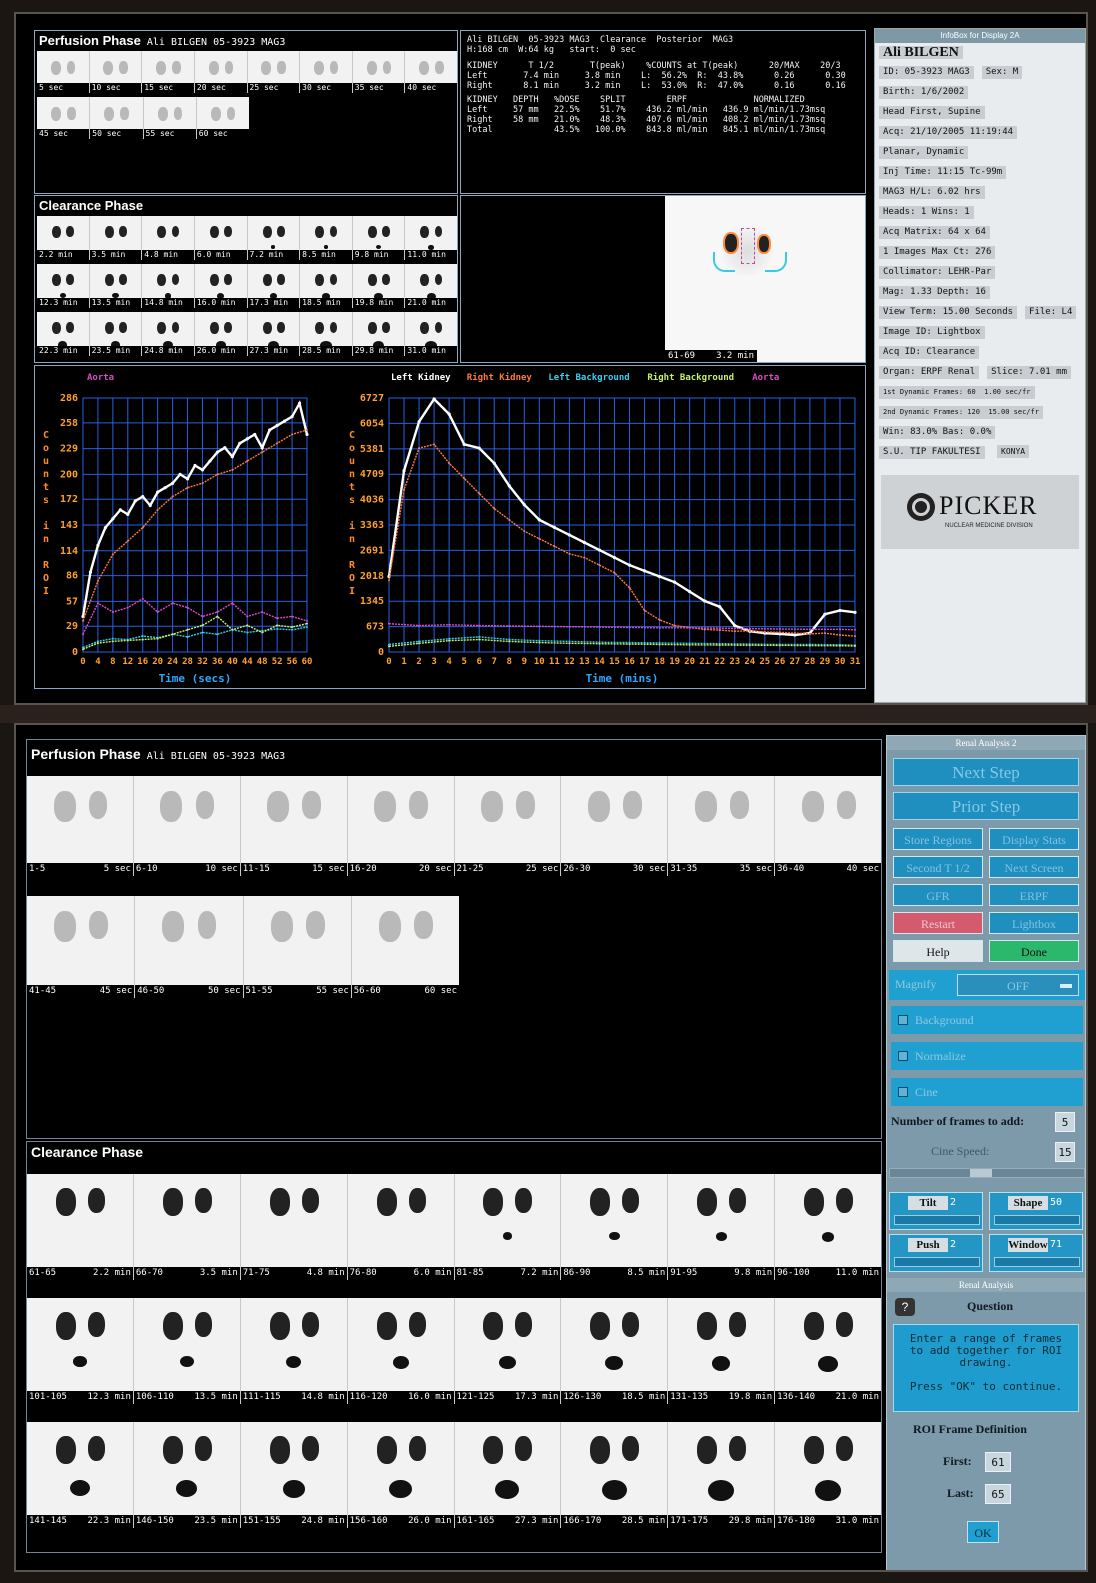 The width and height of the screenshot is (1096, 1583). What do you see at coordinates (116, 286) in the screenshot?
I see `frame-thumbnail: 13.5 min` at bounding box center [116, 286].